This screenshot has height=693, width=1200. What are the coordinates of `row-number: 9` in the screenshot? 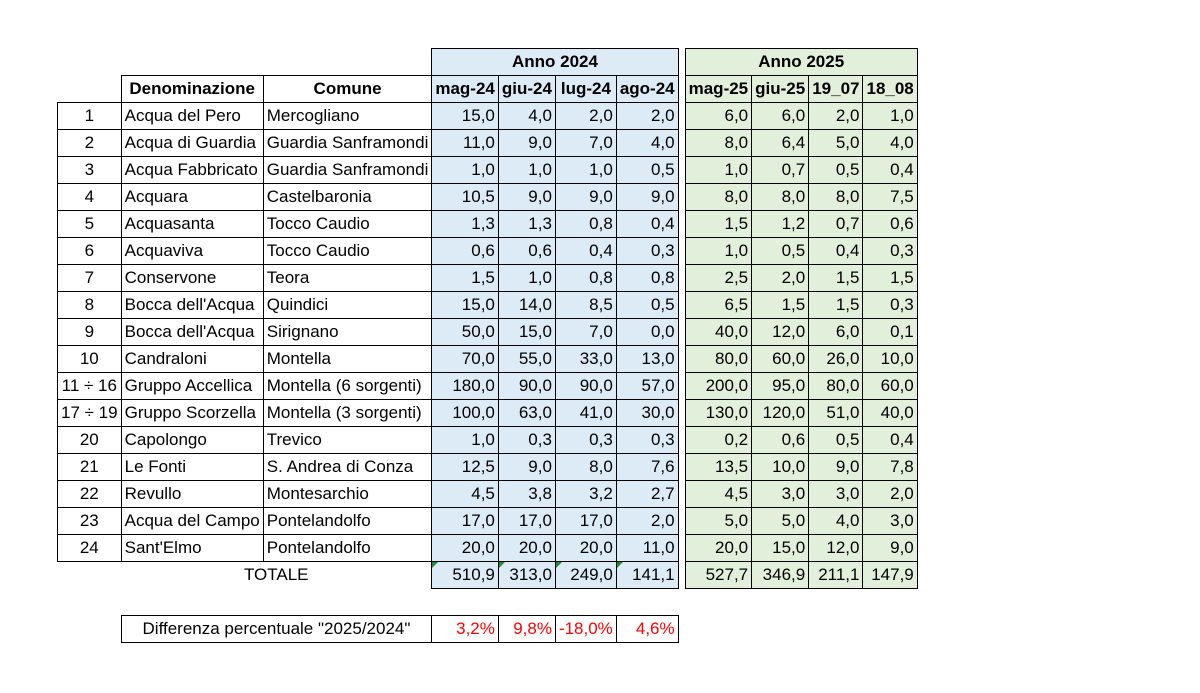 It's located at (89, 332).